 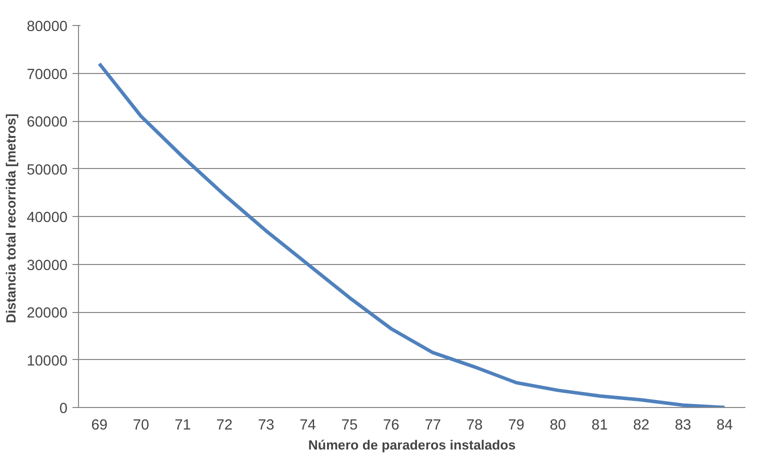 I want to click on x-tick-label: 84, so click(x=724, y=426).